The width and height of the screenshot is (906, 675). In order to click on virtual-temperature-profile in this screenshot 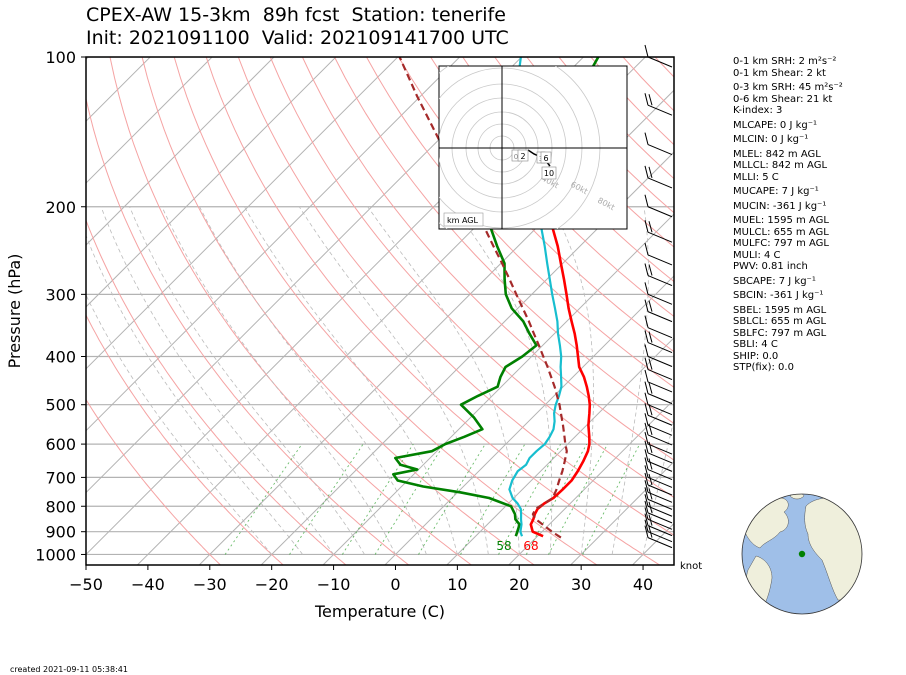, I will do `click(535, 297)`.